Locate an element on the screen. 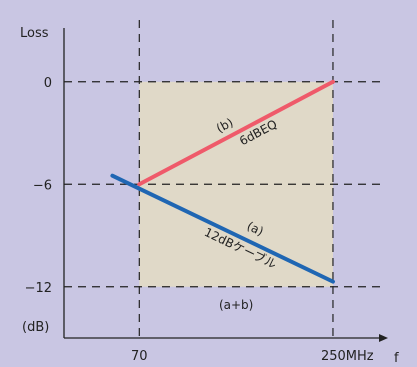 The height and width of the screenshot is (367, 417). x-tick-label: 250MHz is located at coordinates (347, 356).